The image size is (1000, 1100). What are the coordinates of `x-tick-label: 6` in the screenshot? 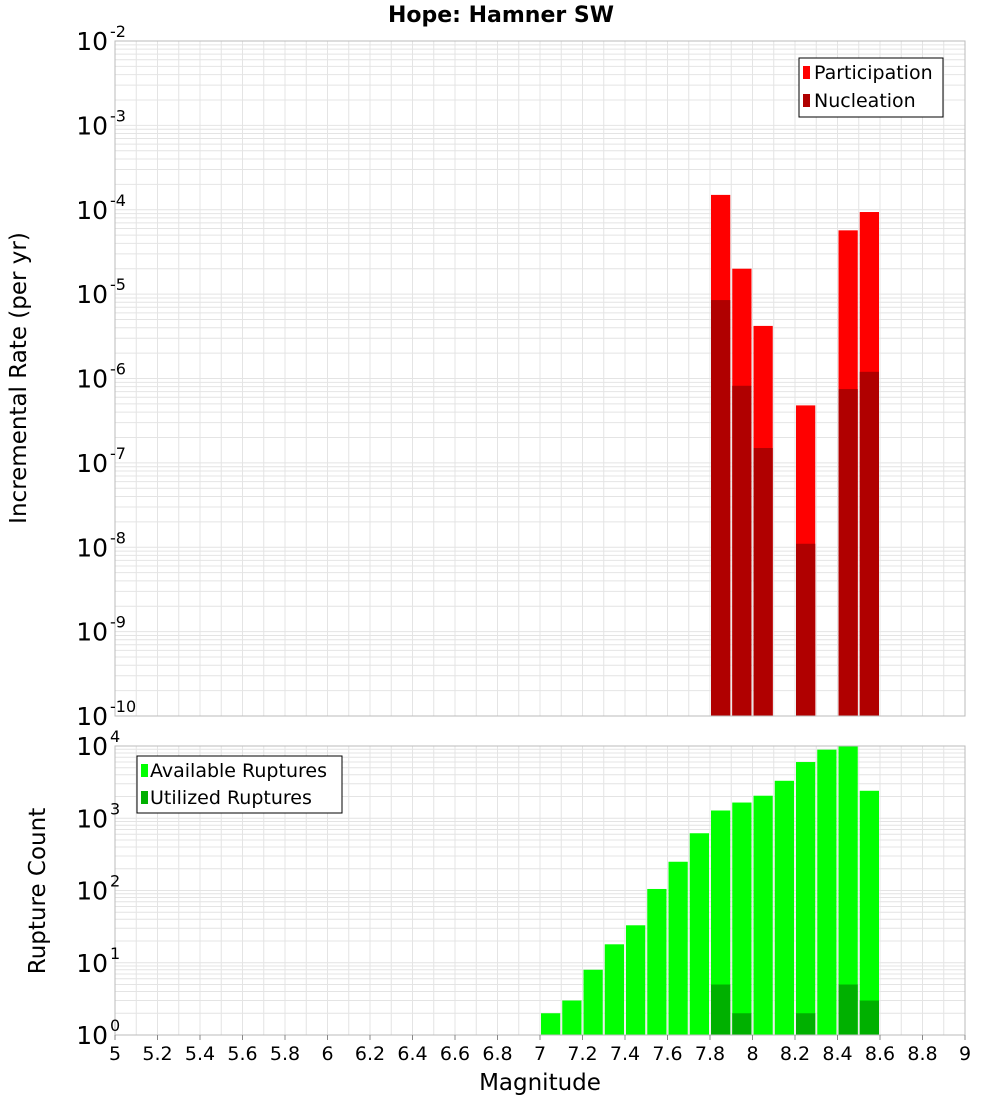 It's located at (327, 1054).